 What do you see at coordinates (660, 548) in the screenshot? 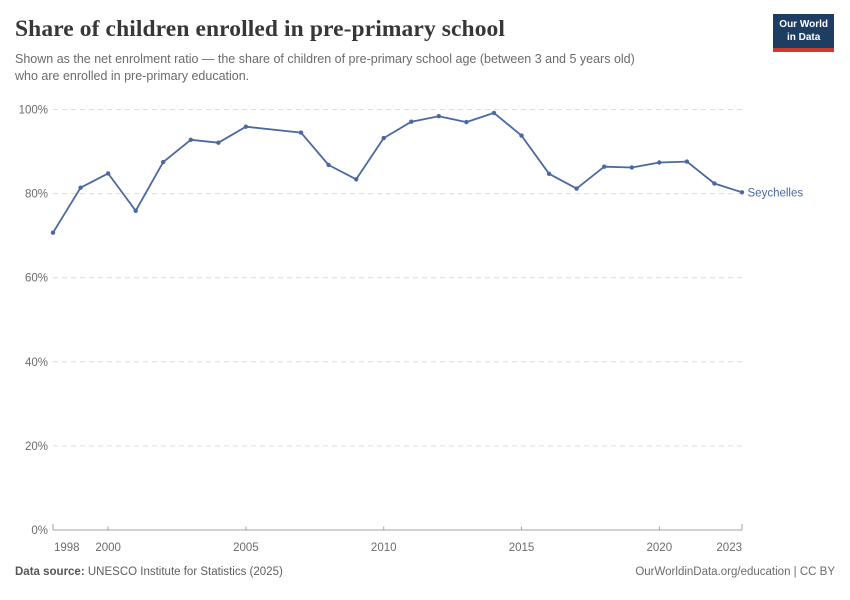
I see `svg-text: 2020` at bounding box center [660, 548].